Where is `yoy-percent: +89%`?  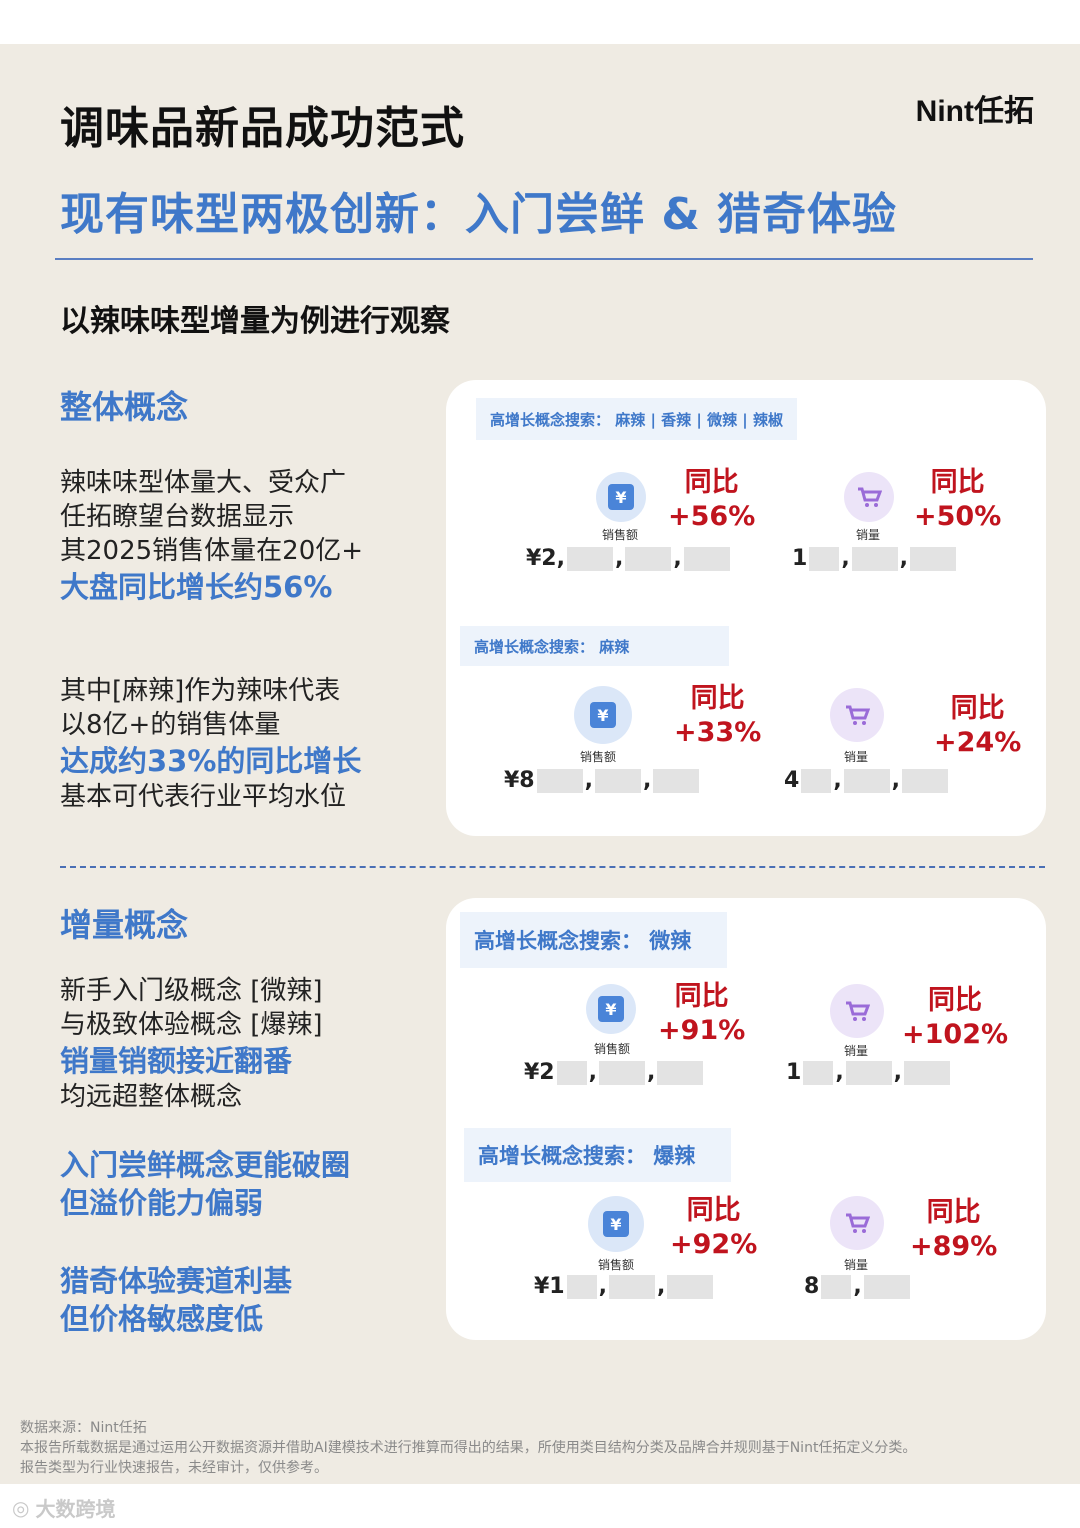
yoy-percent: +89% is located at coordinates (954, 1246).